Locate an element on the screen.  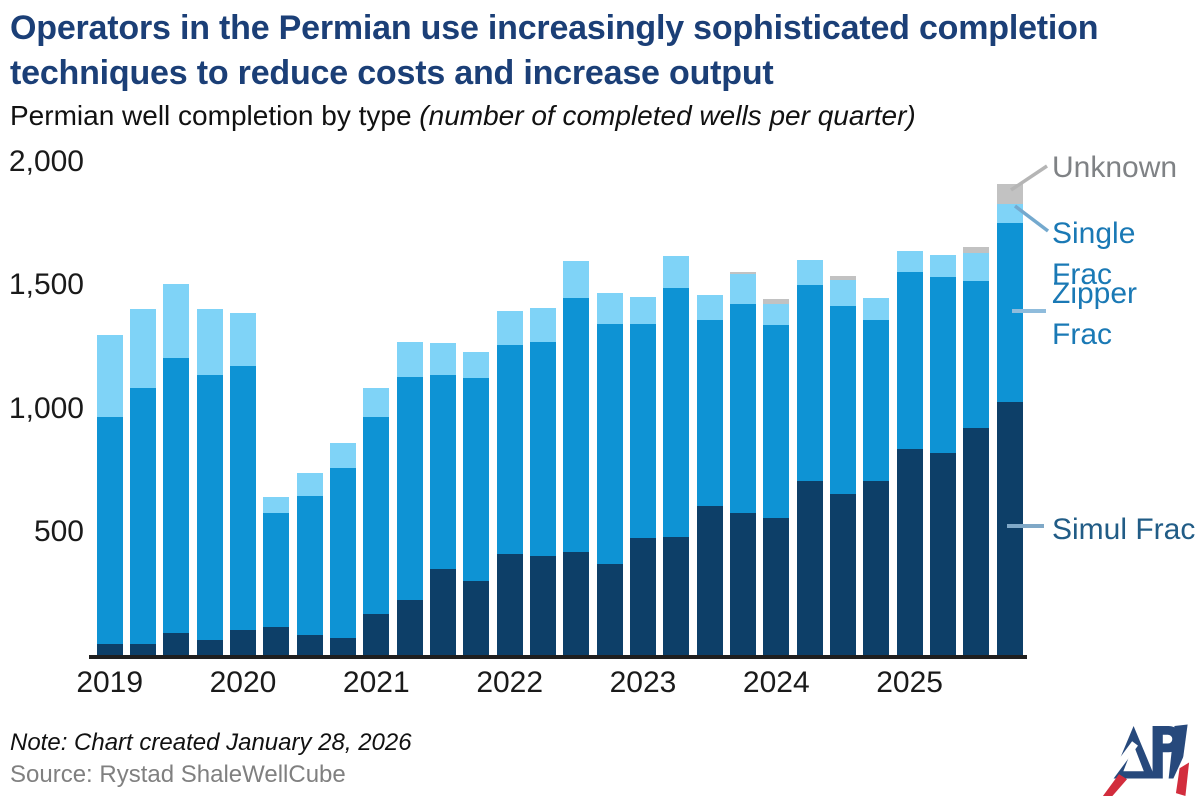
bar-2022-q1 is located at coordinates (509, 483).